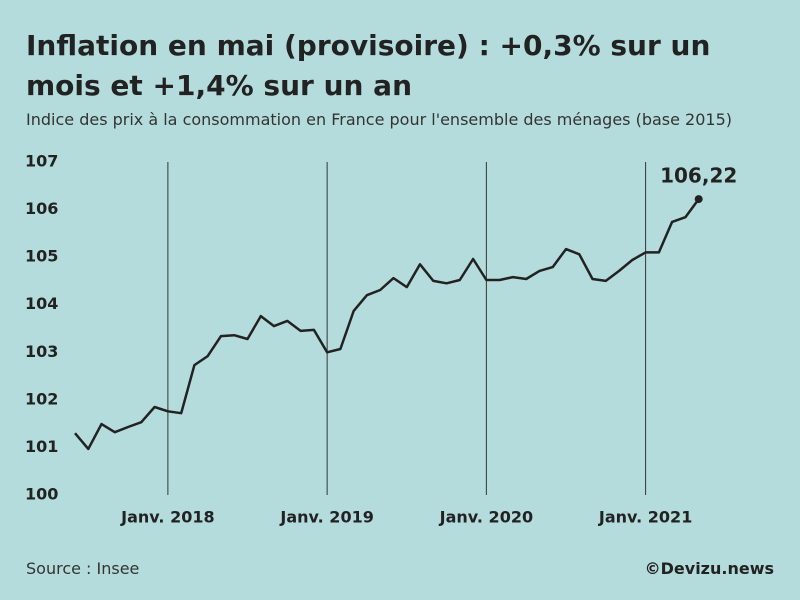 This screenshot has height=600, width=800. What do you see at coordinates (41, 161) in the screenshot?
I see `y-tick-label: 107` at bounding box center [41, 161].